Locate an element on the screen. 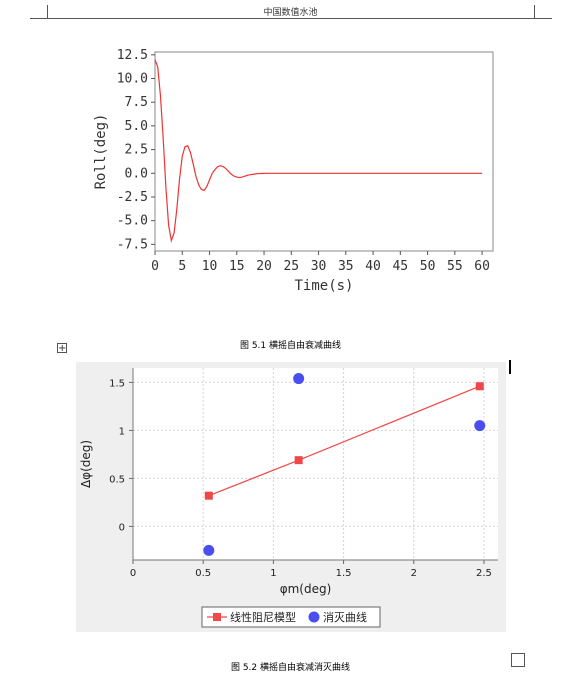 Image resolution: width=581 pixels, height=692 pixels. header-corner-left is located at coordinates (47, 11).